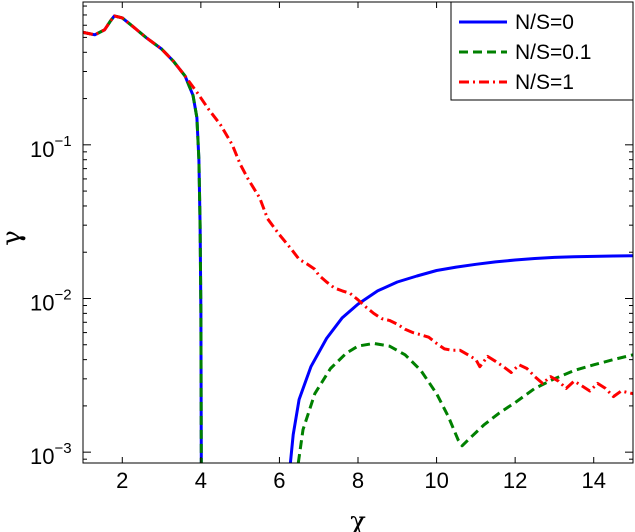 The image size is (635, 532). What do you see at coordinates (544, 82) in the screenshot?
I see `legend-label-2: N/S=1` at bounding box center [544, 82].